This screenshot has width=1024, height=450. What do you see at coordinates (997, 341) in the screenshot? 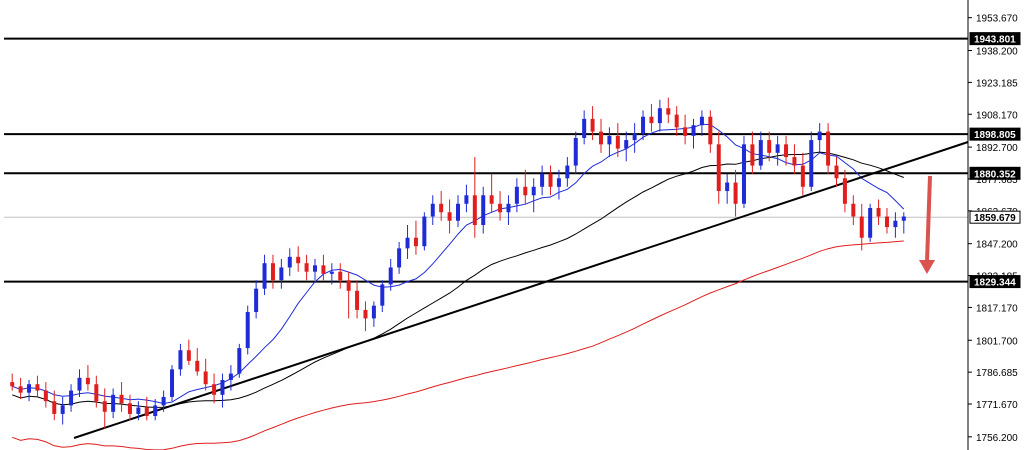
I see `axis-tick-label: 1801.700` at bounding box center [997, 341].